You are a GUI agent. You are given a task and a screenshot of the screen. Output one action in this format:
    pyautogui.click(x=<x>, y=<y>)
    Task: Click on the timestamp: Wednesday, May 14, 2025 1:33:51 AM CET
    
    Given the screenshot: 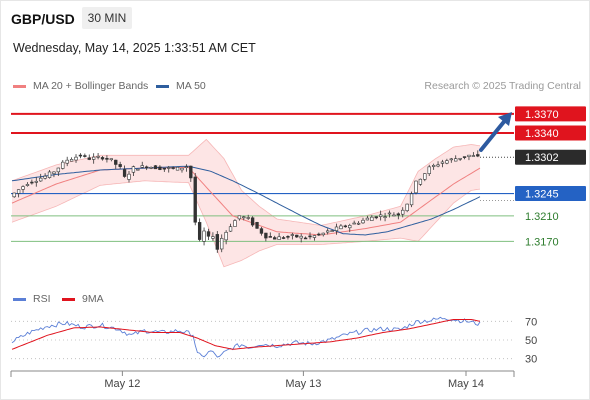 What is the action you would take?
    pyautogui.click(x=134, y=48)
    